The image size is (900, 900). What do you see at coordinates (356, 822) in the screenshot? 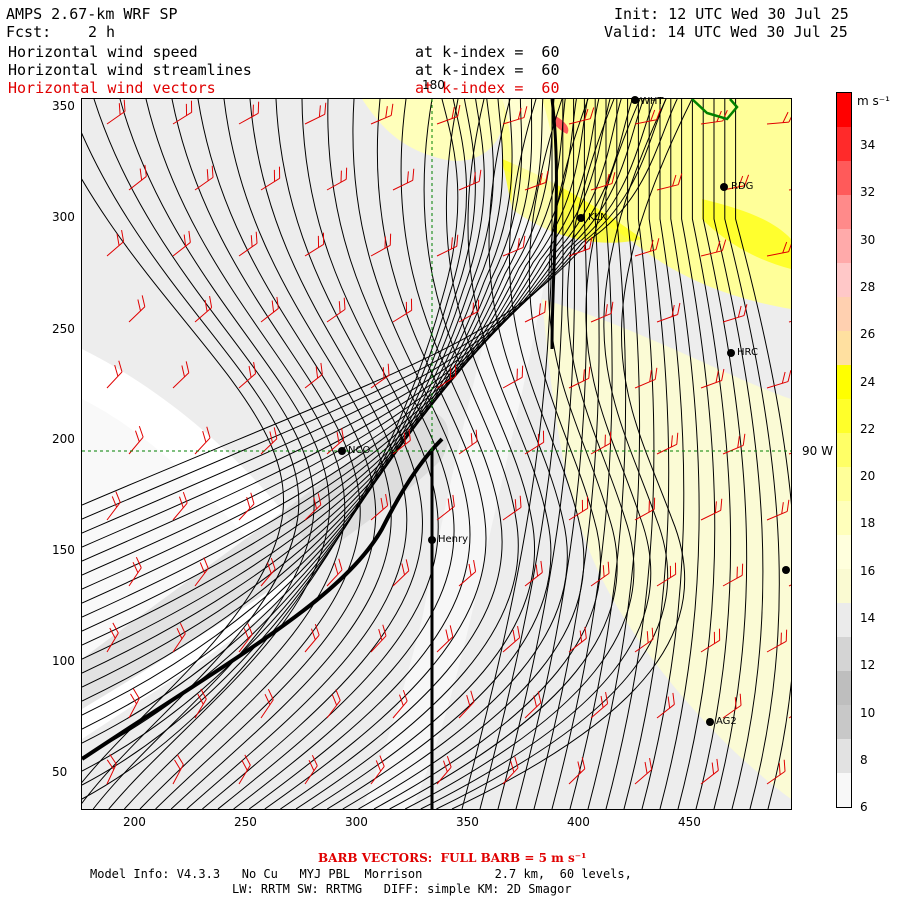
I see `x-tick-label: 300` at bounding box center [356, 822].